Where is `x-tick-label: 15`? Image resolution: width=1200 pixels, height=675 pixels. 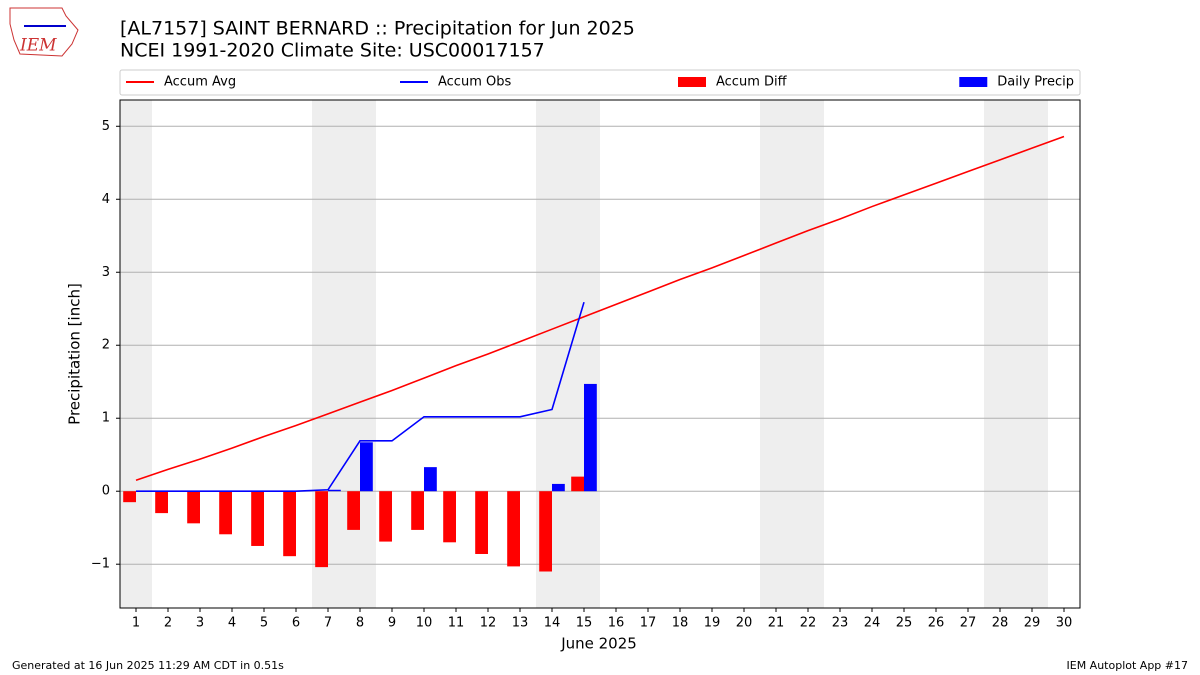
x-tick-label: 15 is located at coordinates (584, 623).